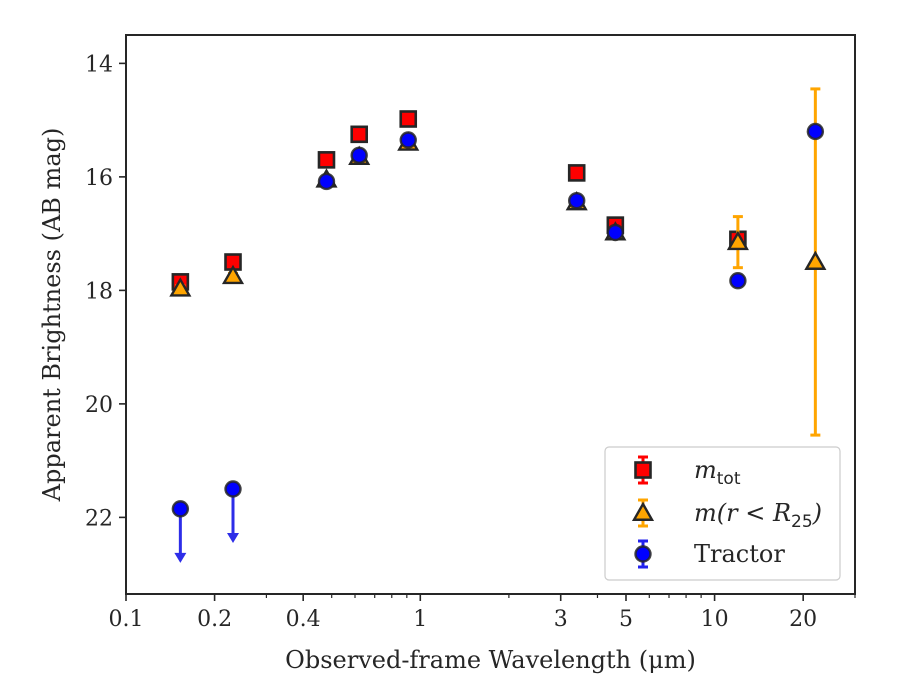  I want to click on x-tick-label: 0.2, so click(214, 619).